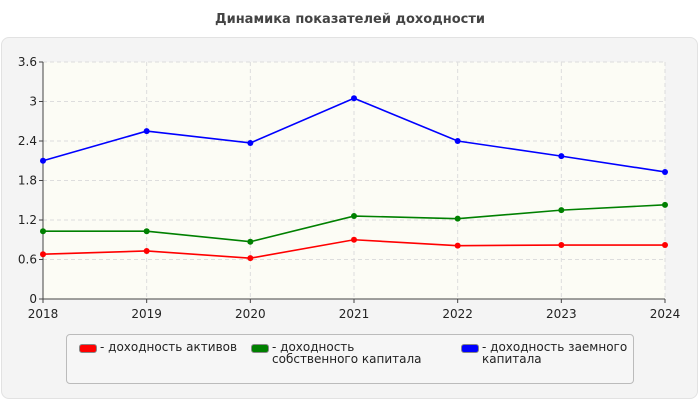 This screenshot has width=700, height=400. What do you see at coordinates (33, 299) in the screenshot?
I see `y-tick-label: 0` at bounding box center [33, 299].